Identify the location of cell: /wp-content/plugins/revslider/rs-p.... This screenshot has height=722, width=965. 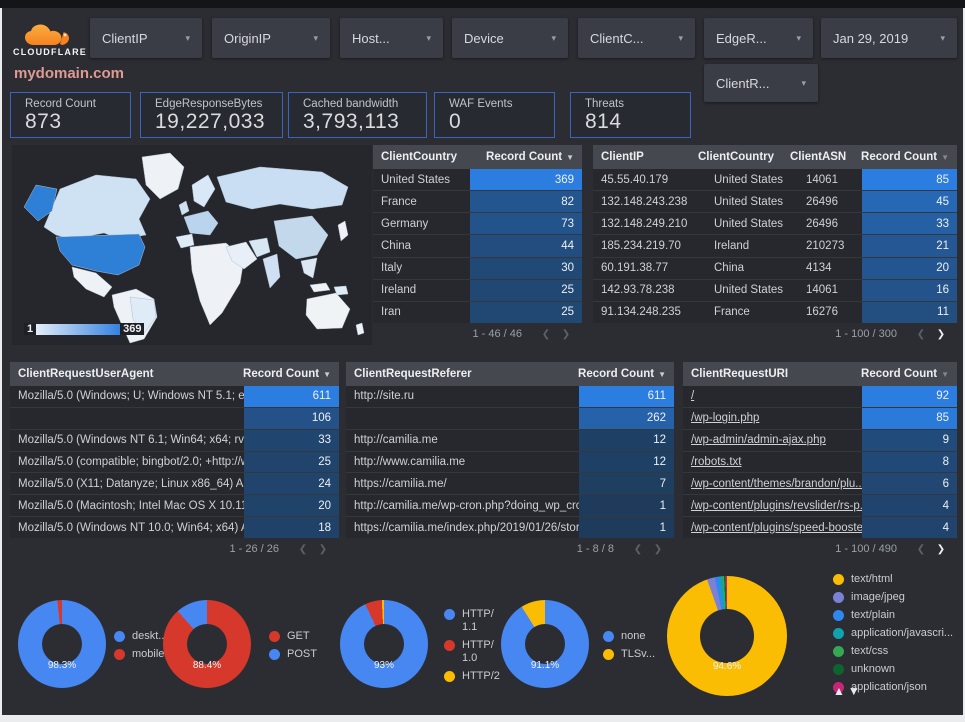
(776, 505).